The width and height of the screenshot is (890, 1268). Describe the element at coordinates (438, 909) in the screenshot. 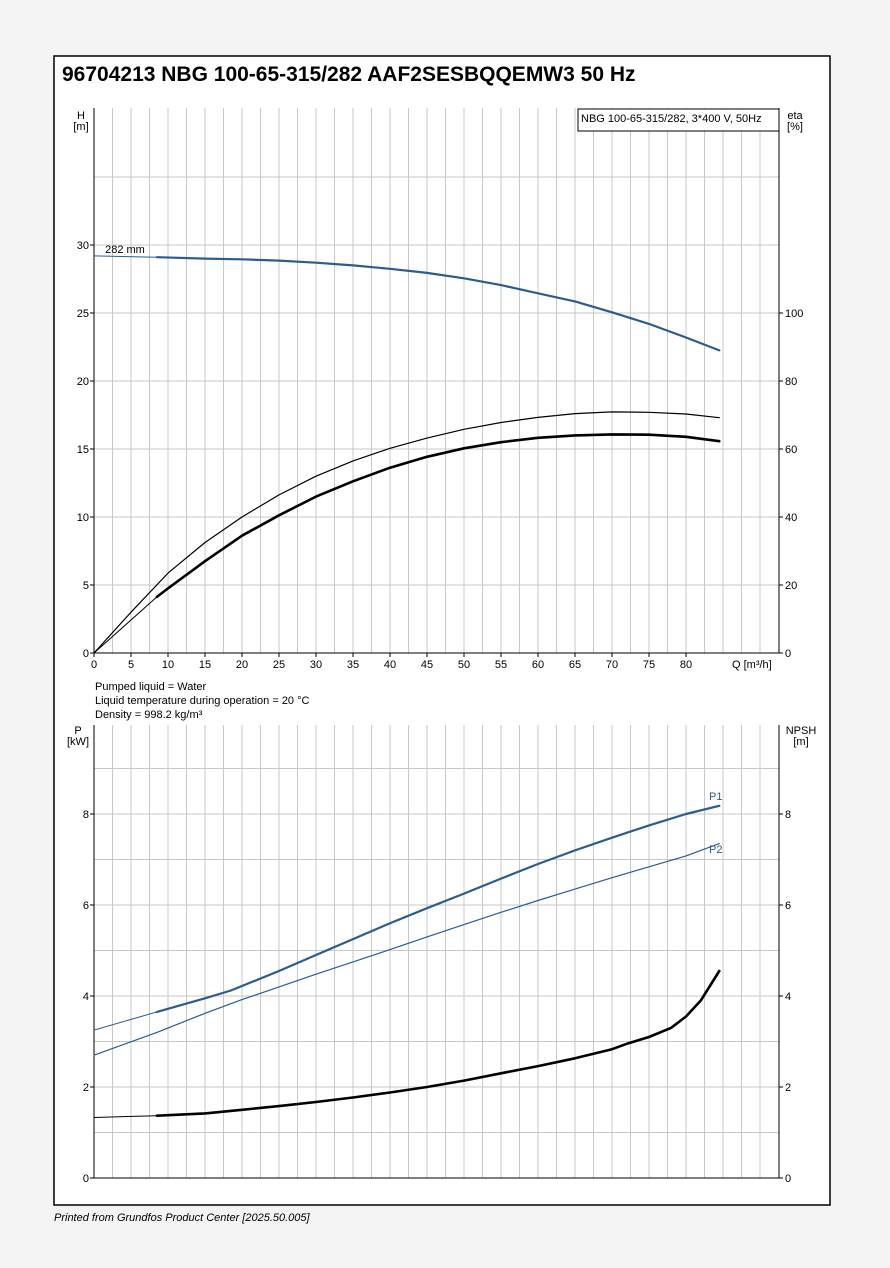

I see `series-line-p1` at that location.